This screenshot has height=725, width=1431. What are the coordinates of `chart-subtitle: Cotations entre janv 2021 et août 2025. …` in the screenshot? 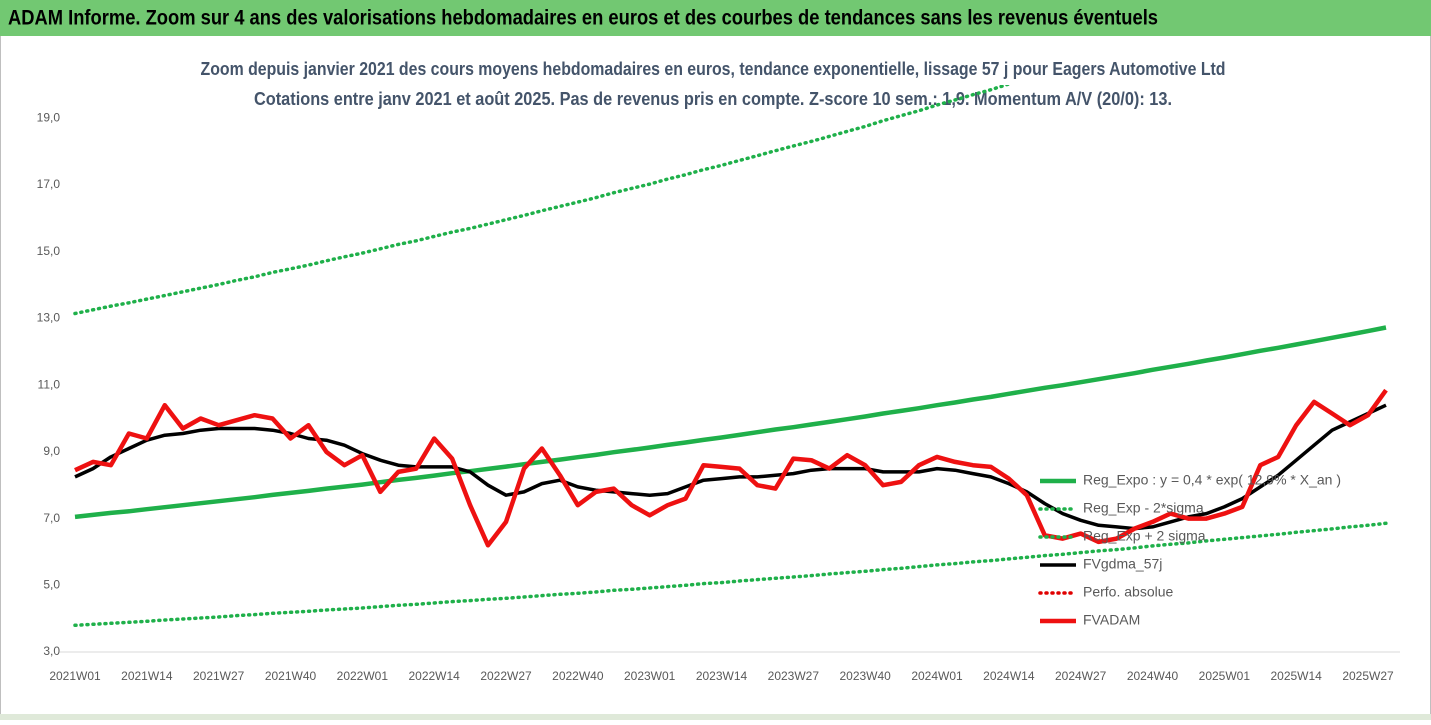 It's located at (713, 99).